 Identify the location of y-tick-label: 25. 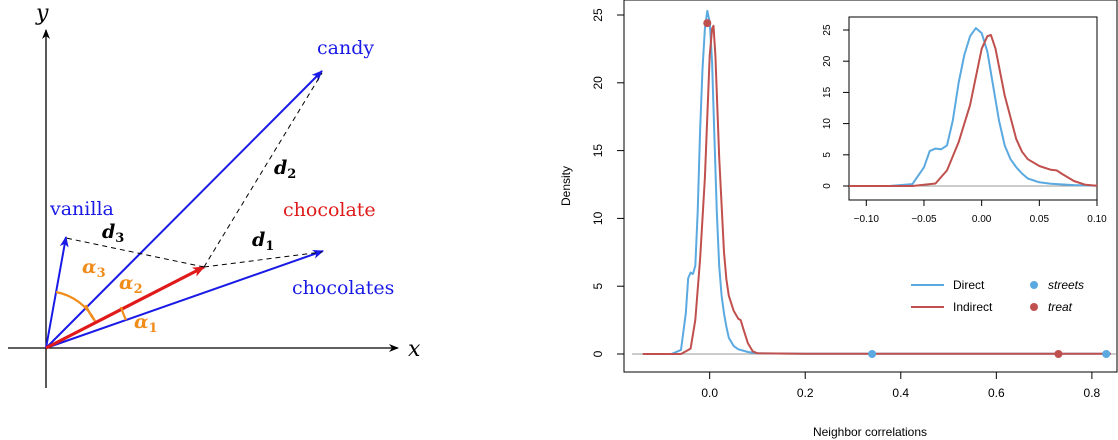
(598, 15).